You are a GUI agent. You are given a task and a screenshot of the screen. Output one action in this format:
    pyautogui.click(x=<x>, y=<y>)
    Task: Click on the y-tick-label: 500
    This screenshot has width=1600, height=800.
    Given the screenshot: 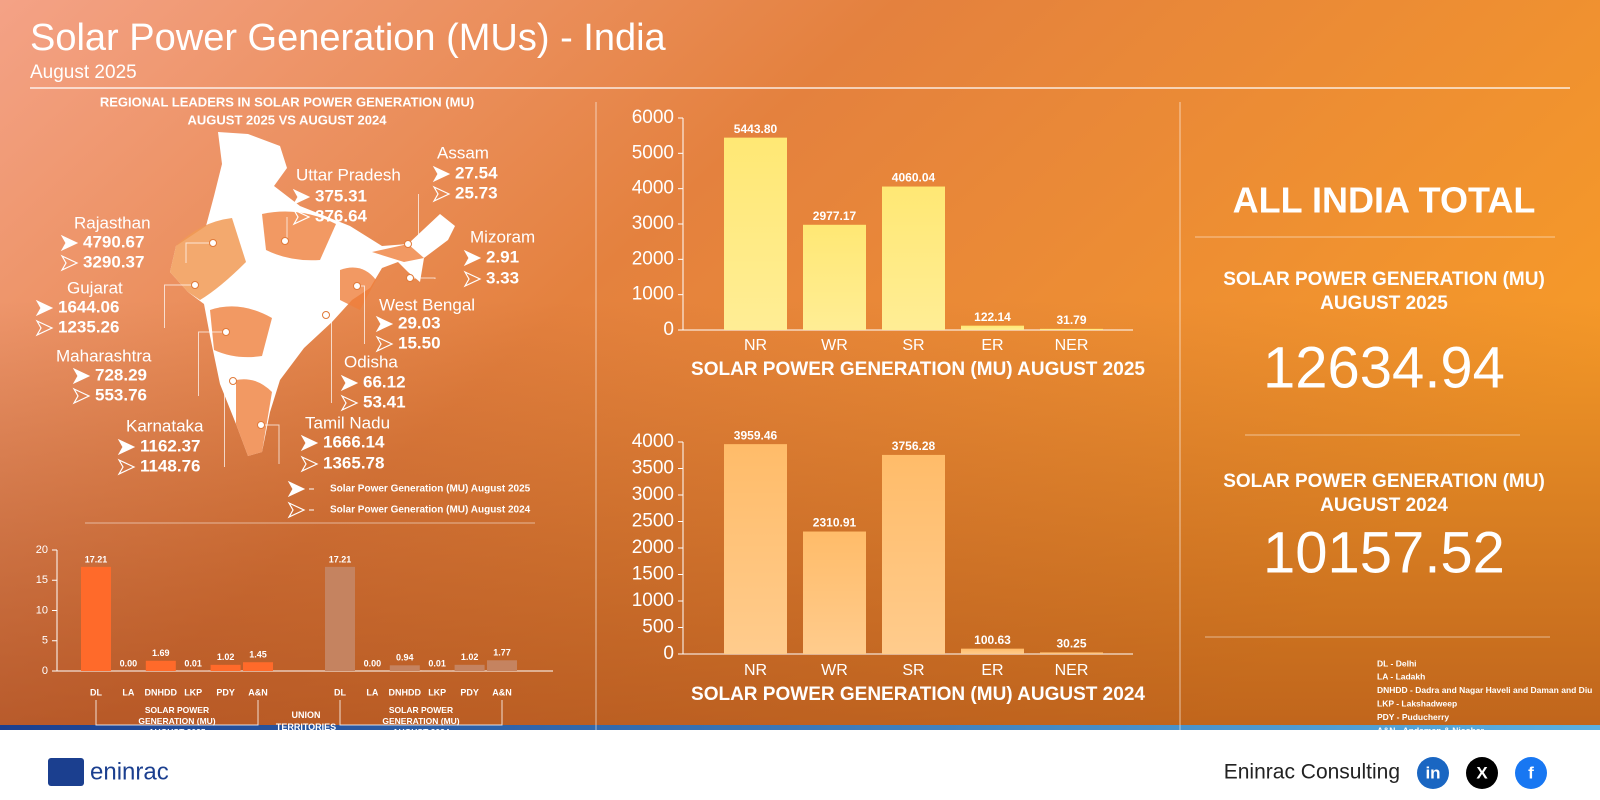 What is the action you would take?
    pyautogui.click(x=658, y=627)
    